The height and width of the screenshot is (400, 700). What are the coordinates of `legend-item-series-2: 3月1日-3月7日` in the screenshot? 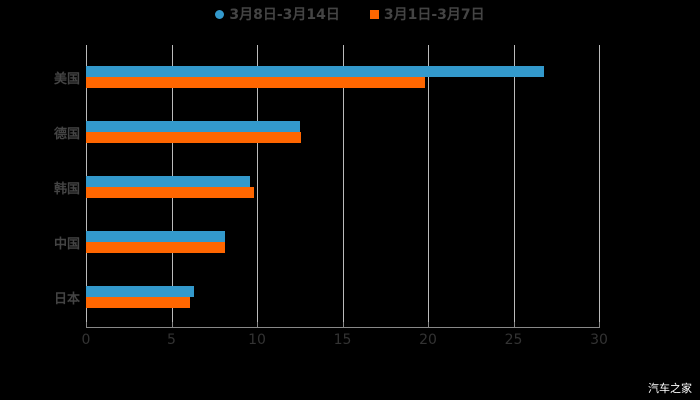 It's located at (427, 14).